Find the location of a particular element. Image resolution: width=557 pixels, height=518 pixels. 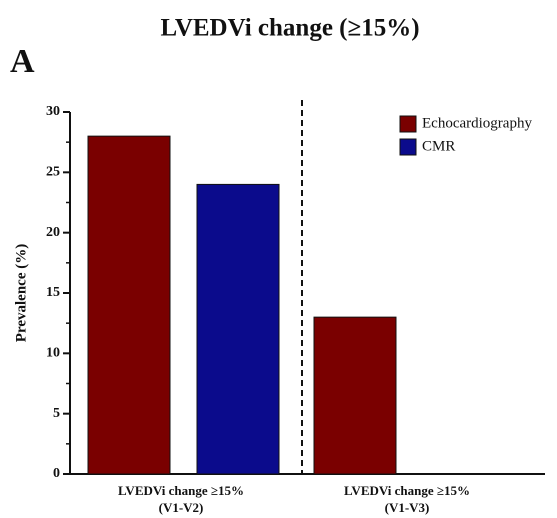

y-axis-label: Prevalence (%) is located at coordinates (21, 293).